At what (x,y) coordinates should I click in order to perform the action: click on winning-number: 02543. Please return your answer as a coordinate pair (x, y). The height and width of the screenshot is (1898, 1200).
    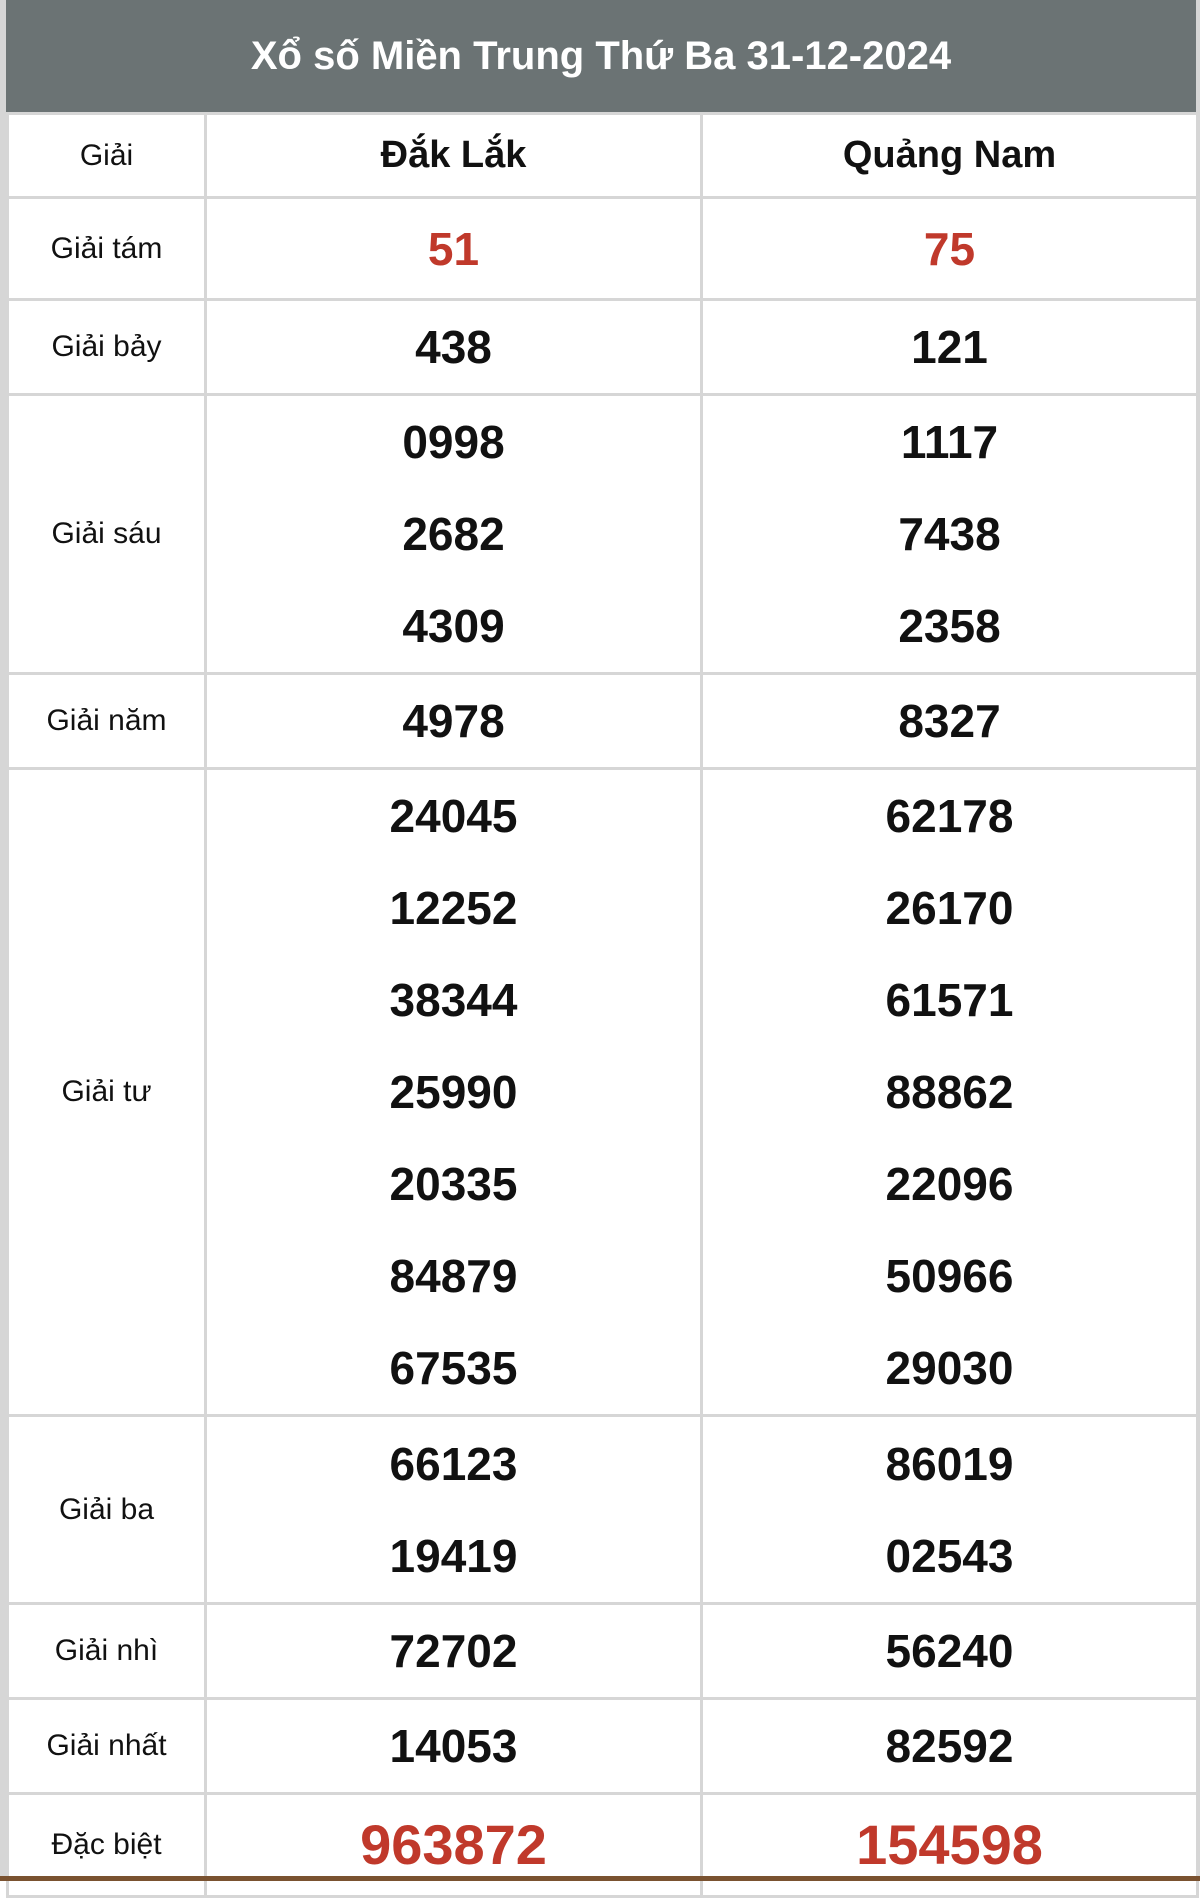
    Looking at the image, I should click on (949, 1555).